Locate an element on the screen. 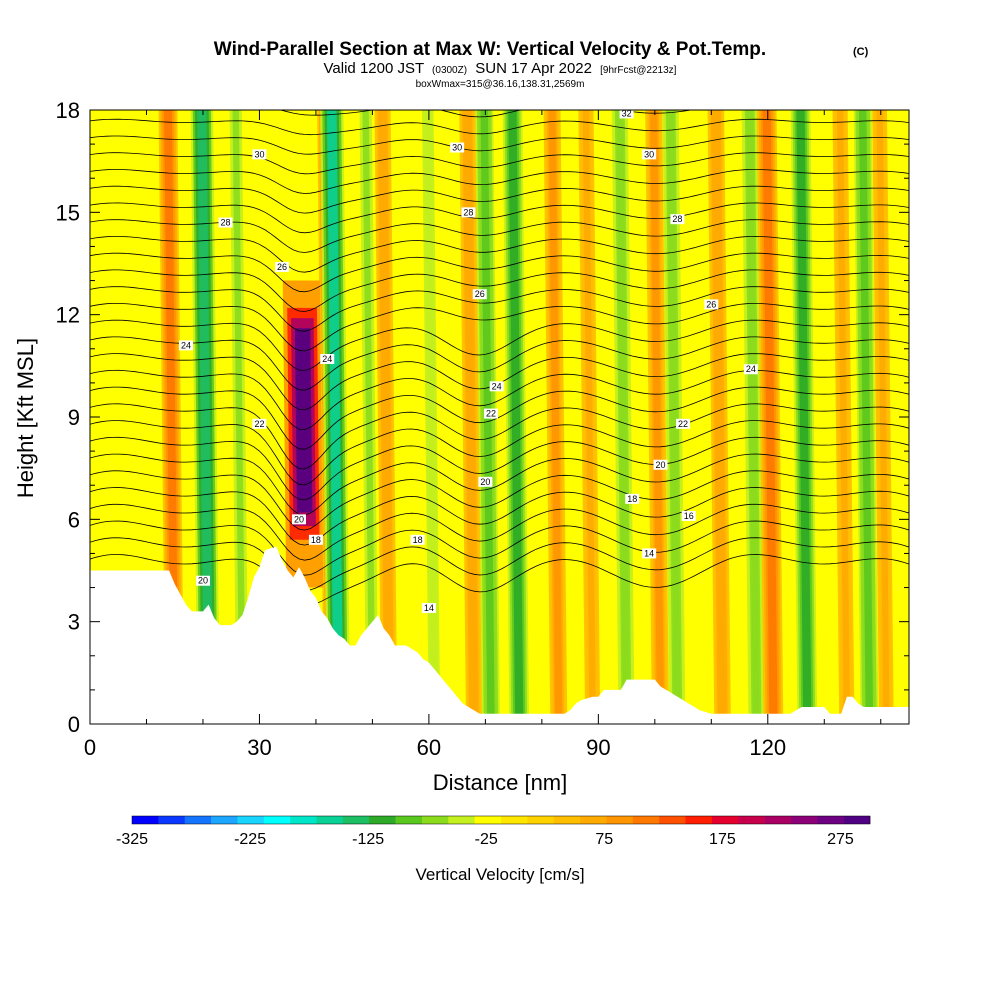 The image size is (1000, 1000). contour-label: 16 is located at coordinates (689, 516).